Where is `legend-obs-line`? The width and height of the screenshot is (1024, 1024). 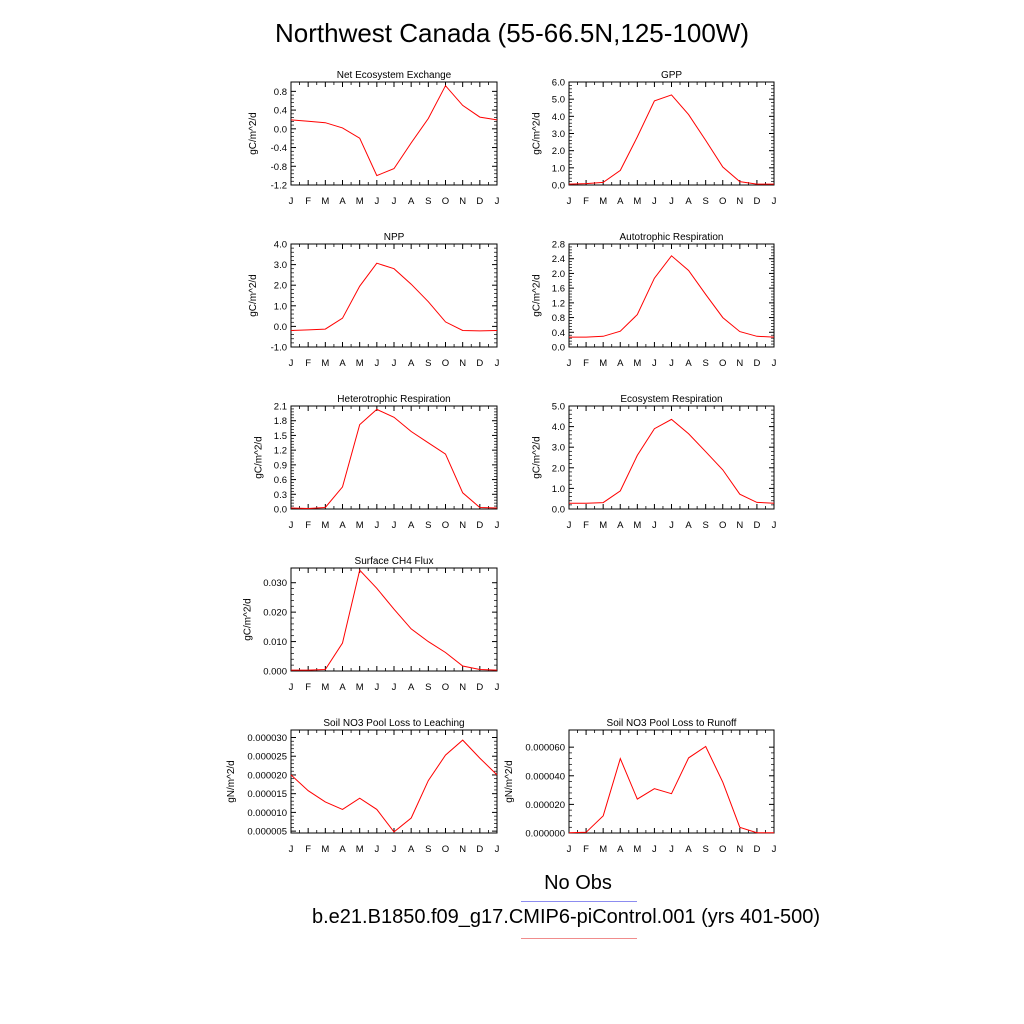
legend-obs-line is located at coordinates (579, 901).